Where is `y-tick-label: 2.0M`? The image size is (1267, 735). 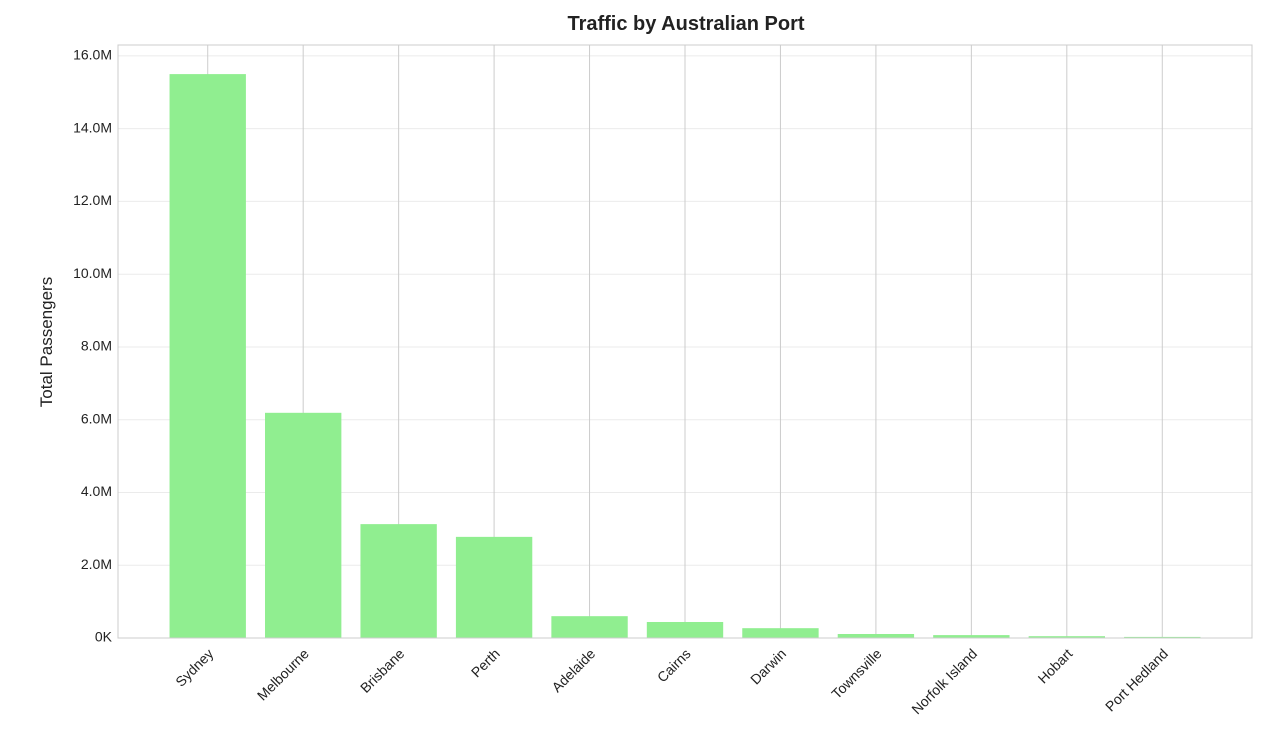 y-tick-label: 2.0M is located at coordinates (96, 564).